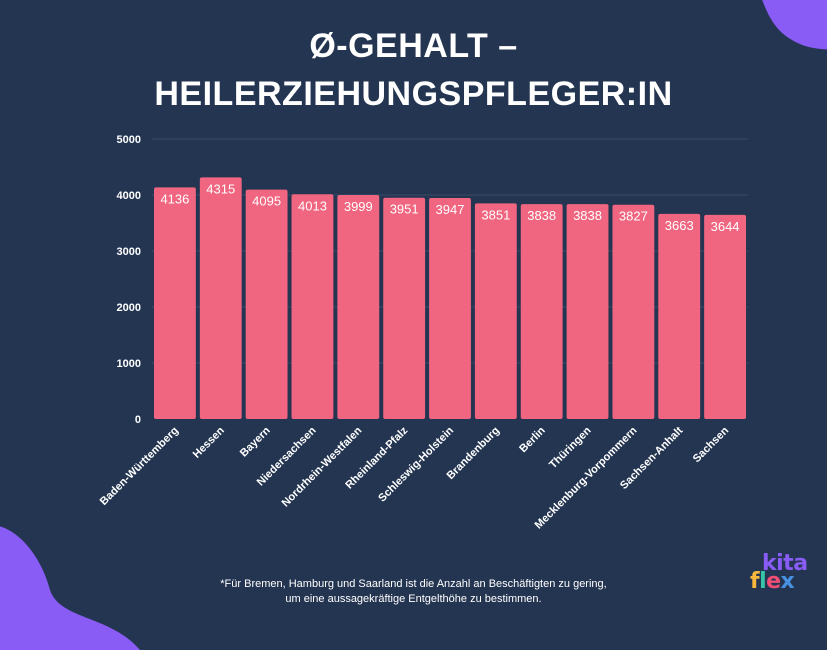 The height and width of the screenshot is (650, 827). What do you see at coordinates (266, 201) in the screenshot?
I see `bar-value-label: 4095` at bounding box center [266, 201].